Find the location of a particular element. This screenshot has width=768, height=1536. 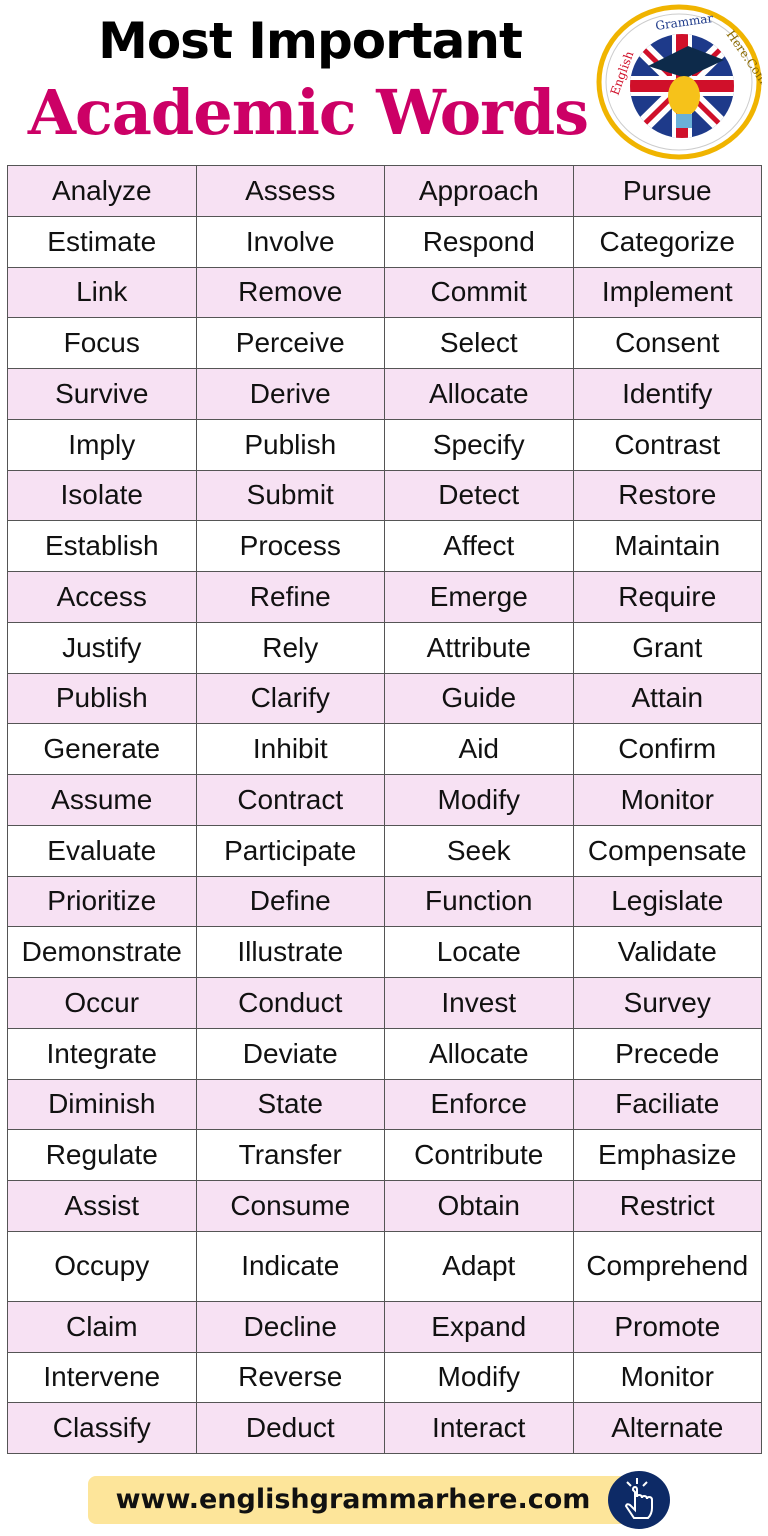

word-cell: Require is located at coordinates (667, 597).